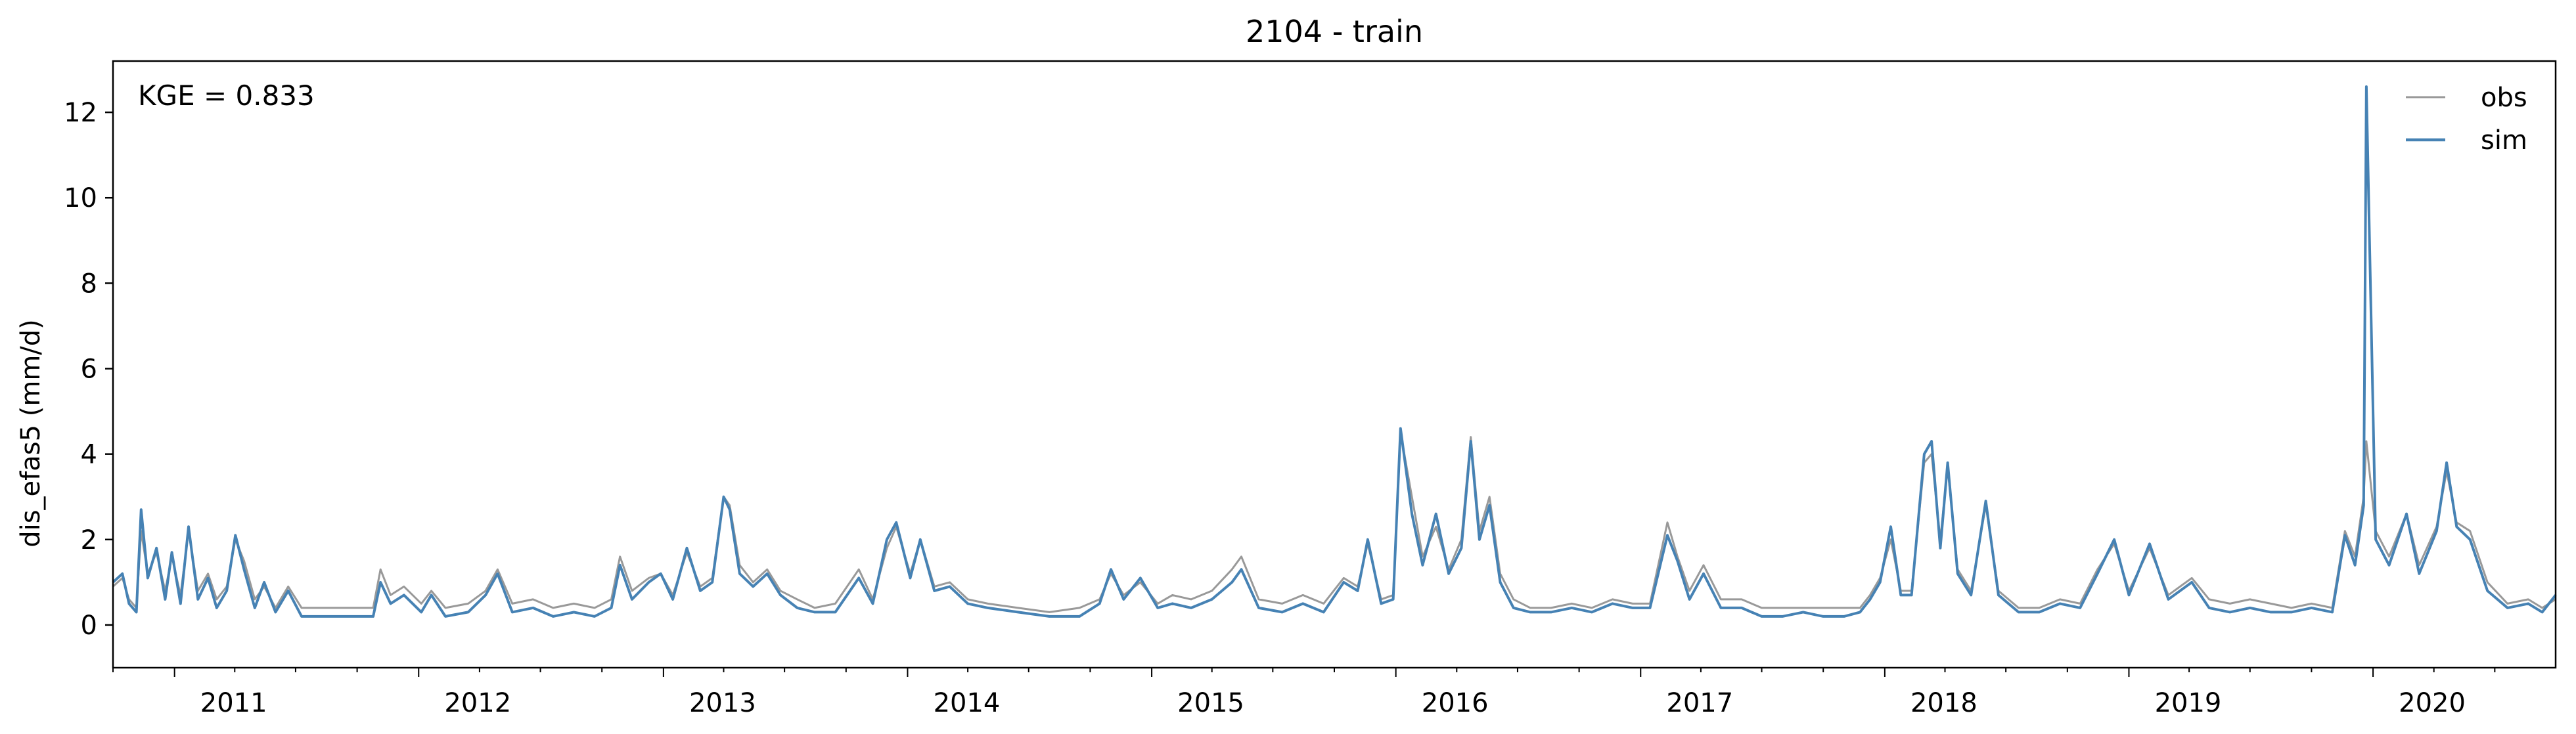 The image size is (2576, 734). What do you see at coordinates (89, 626) in the screenshot?
I see `y-tick-label: 0` at bounding box center [89, 626].